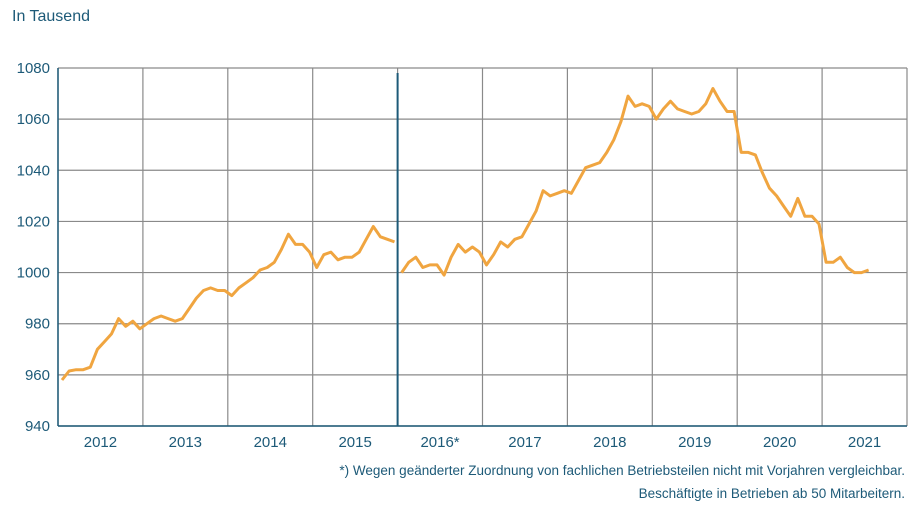  Describe the element at coordinates (37, 375) in the screenshot. I see `y-tick-label: 960` at that location.